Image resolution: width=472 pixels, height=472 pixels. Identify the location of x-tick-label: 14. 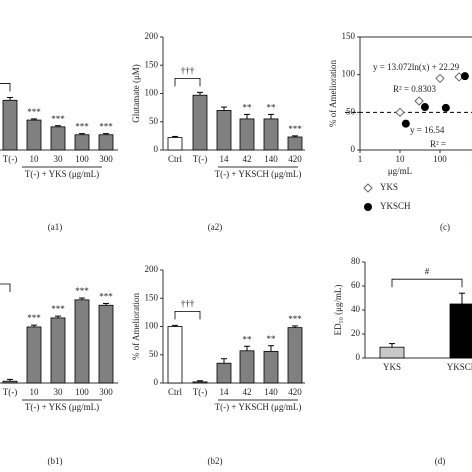
(225, 159).